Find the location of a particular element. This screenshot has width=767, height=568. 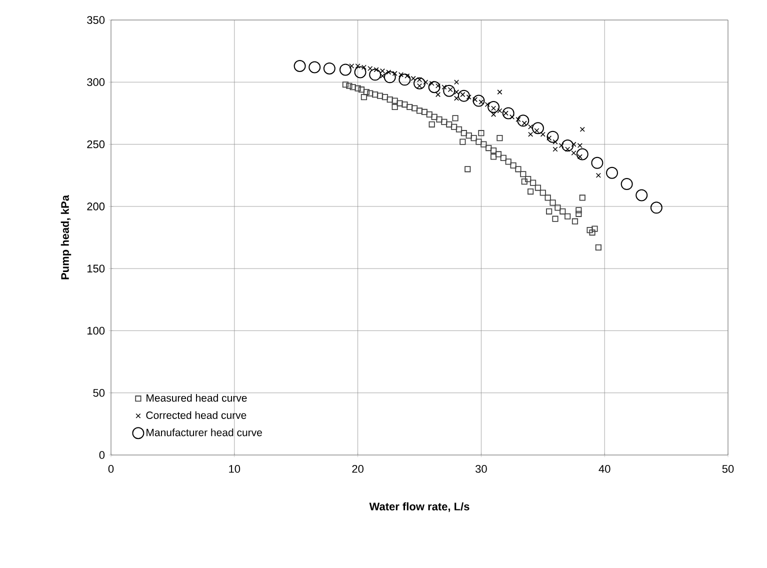

legend-label: Manufacturer head curve is located at coordinates (204, 432).